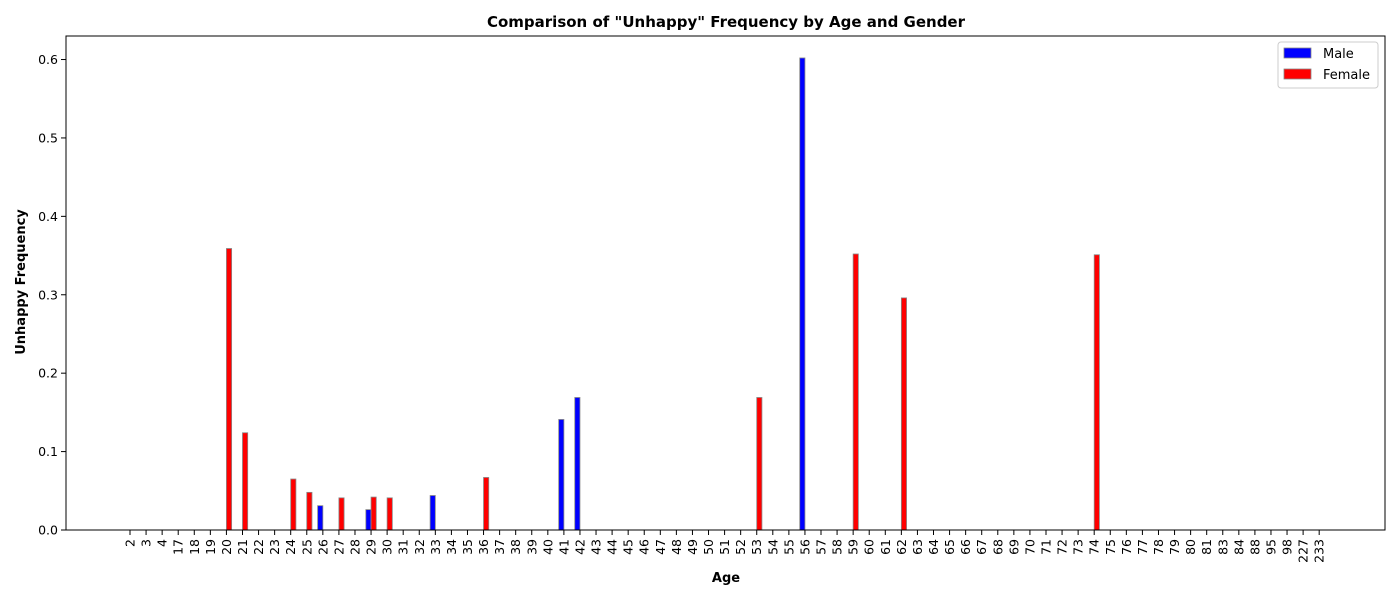  Describe the element at coordinates (1094, 547) in the screenshot. I see `x-tick-label: 74` at that location.